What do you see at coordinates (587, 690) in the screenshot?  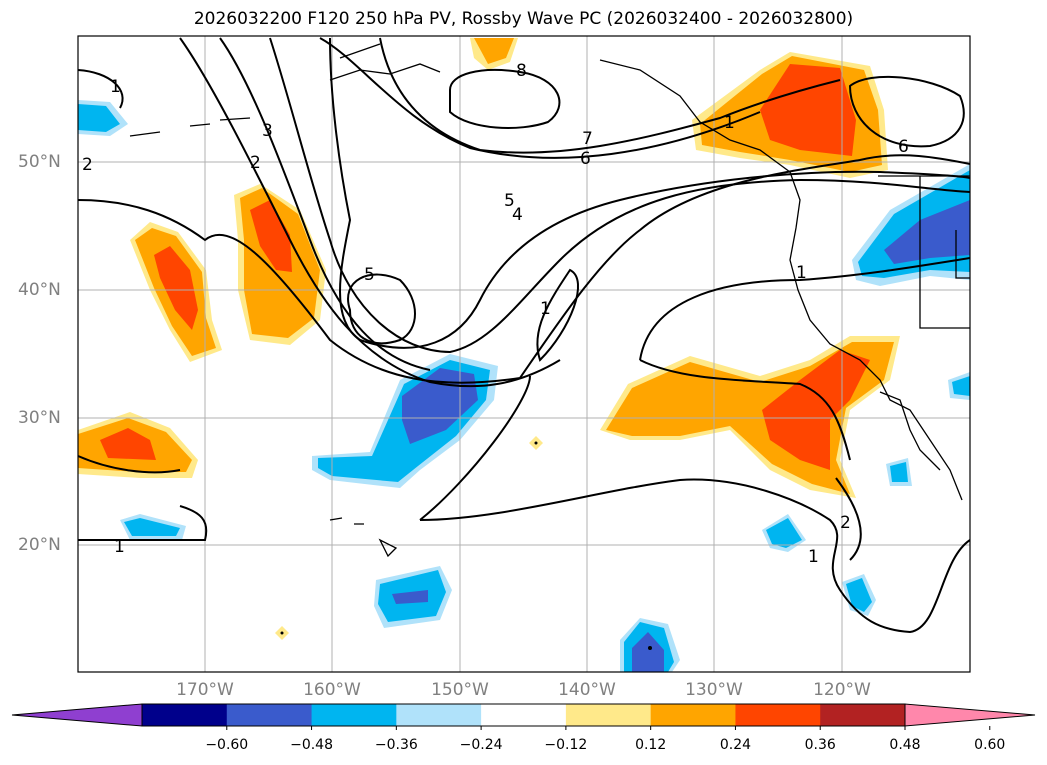 I see `lon-label: 140°W` at bounding box center [587, 690].